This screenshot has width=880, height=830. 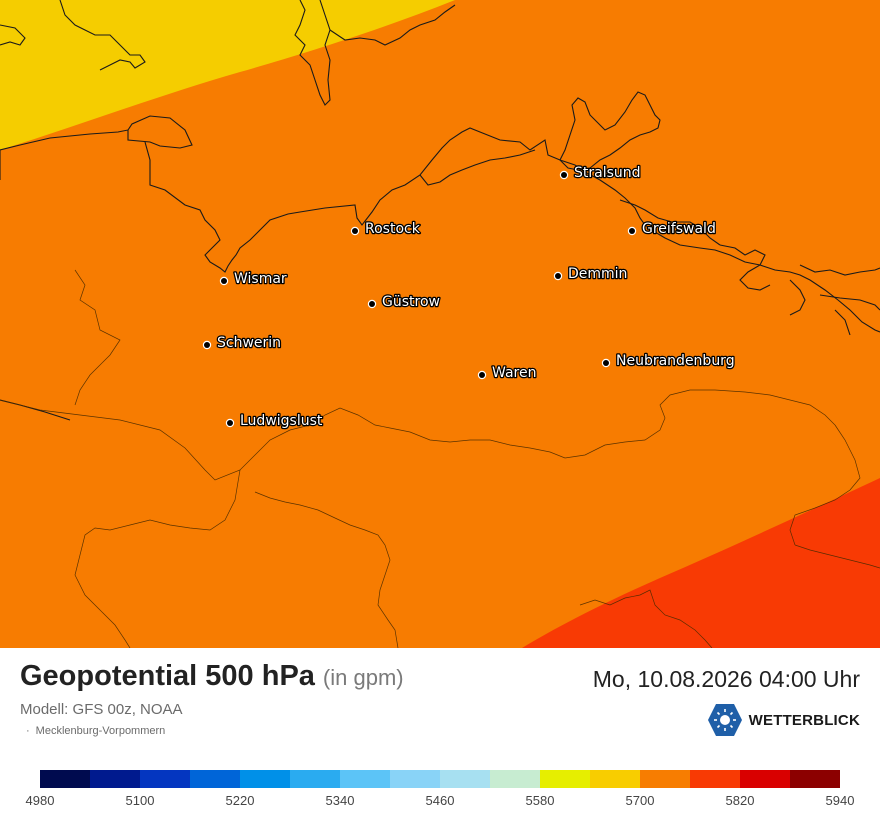 I want to click on scale-label: 4980, so click(x=40, y=800).